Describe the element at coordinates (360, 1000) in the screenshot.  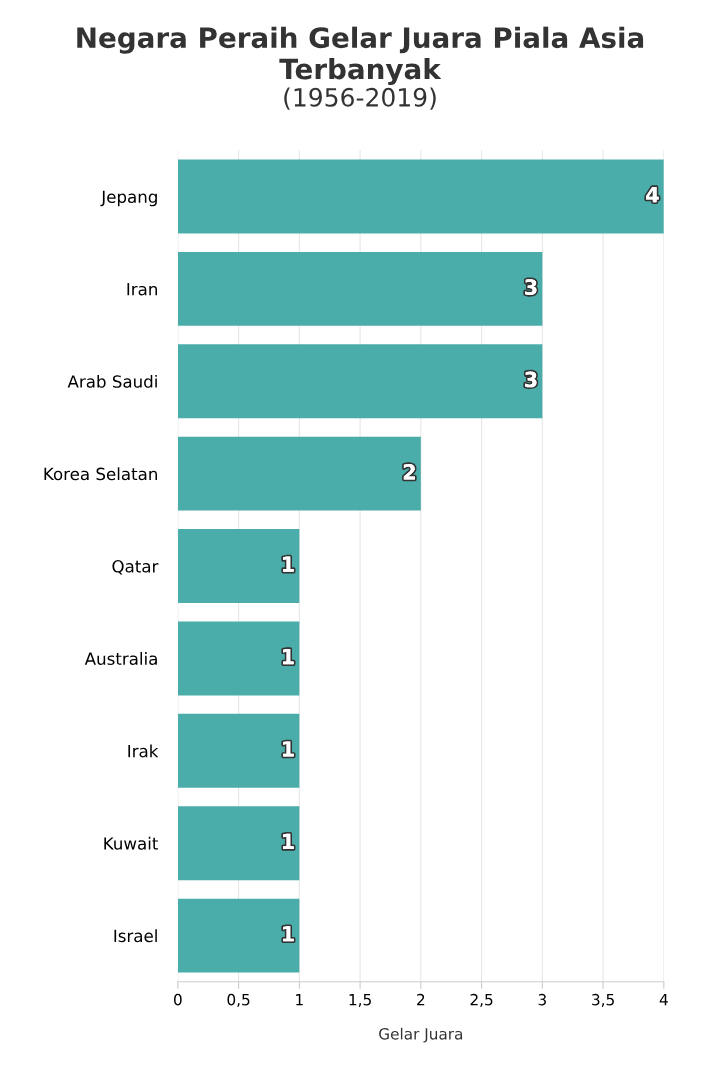
I see `x-tick-label: 1,5` at that location.